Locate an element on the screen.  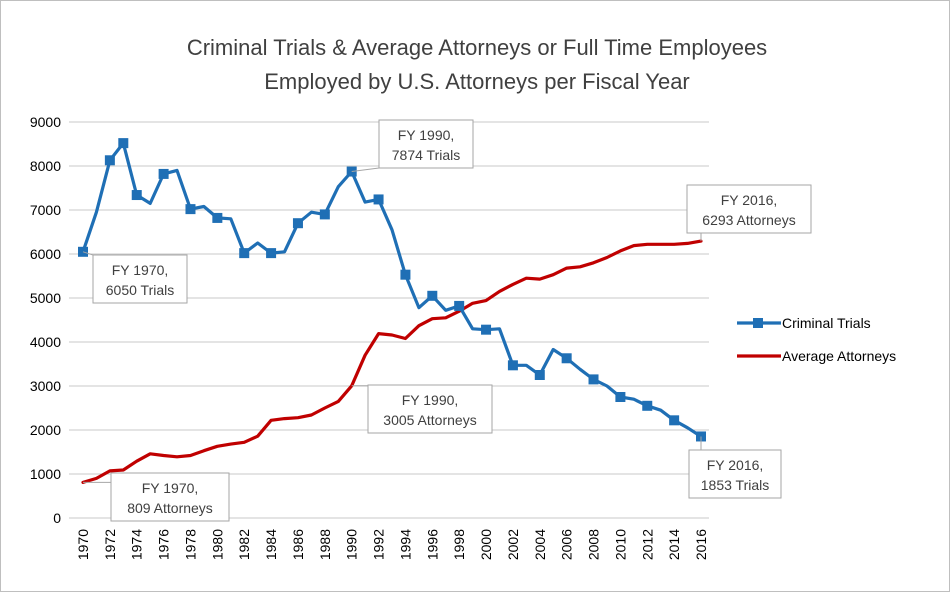
annotation-line2: 7874 Trials is located at coordinates (426, 155).